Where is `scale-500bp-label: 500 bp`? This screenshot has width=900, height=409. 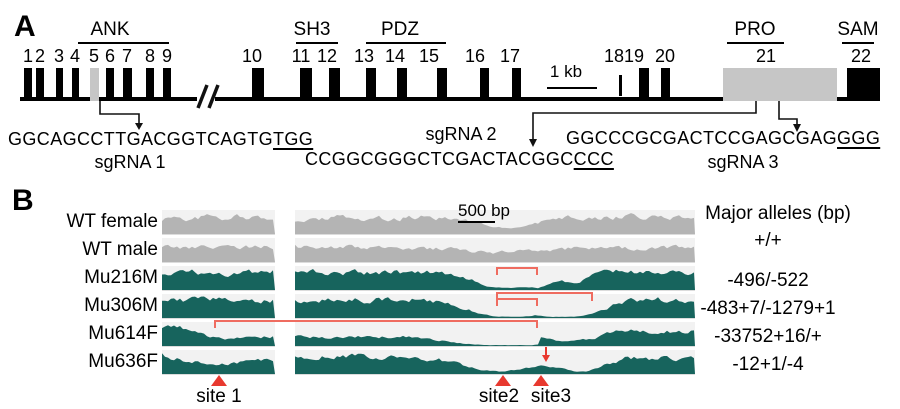
scale-500bp-label: 500 bp is located at coordinates (484, 210).